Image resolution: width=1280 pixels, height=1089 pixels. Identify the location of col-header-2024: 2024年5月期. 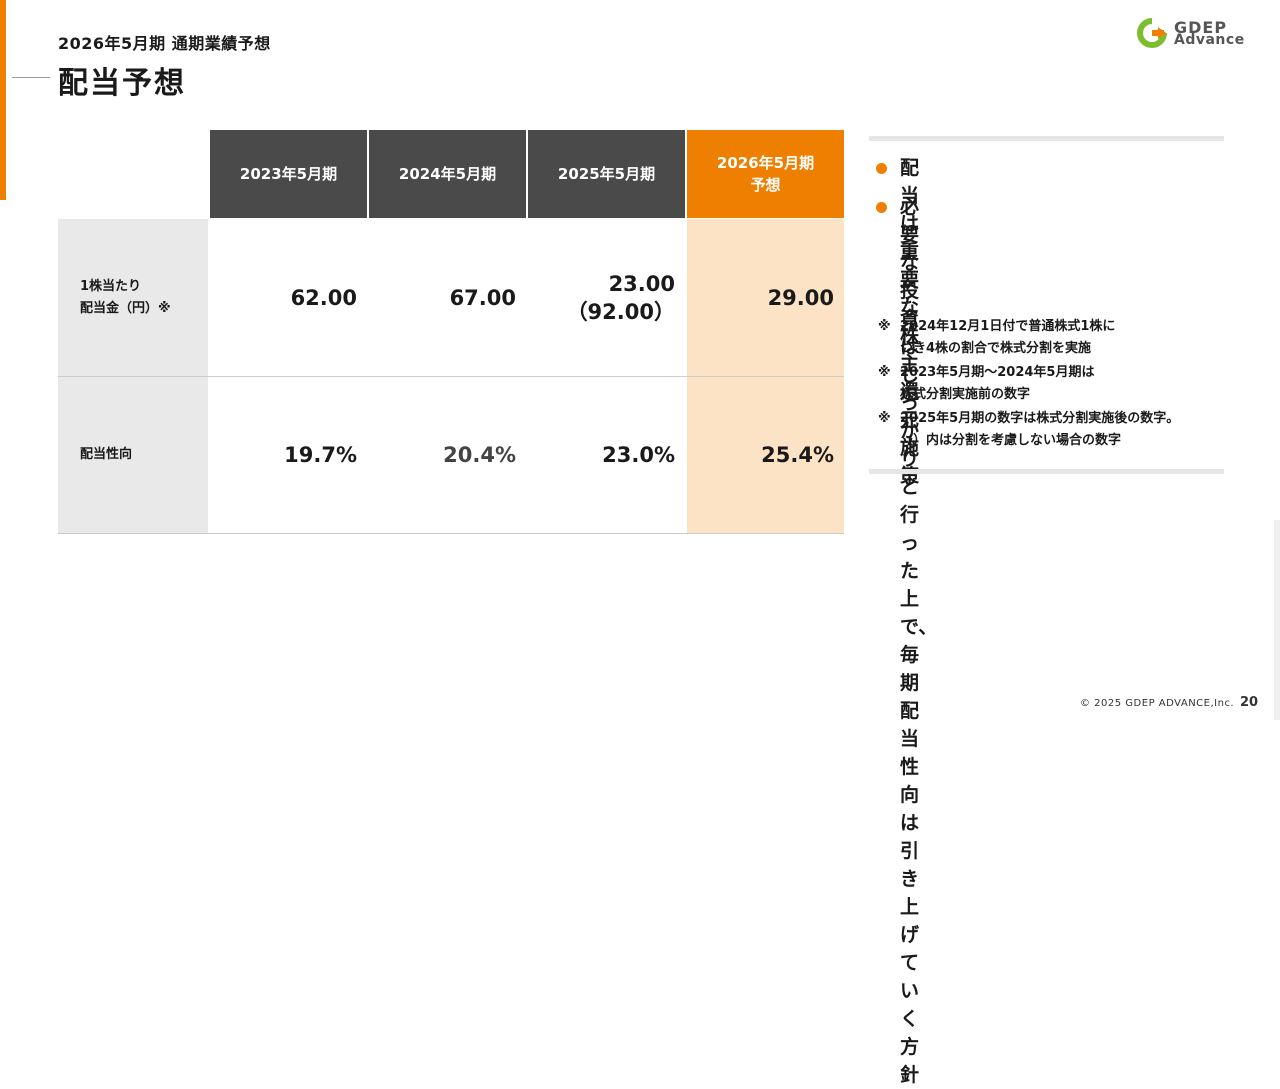
(447, 174).